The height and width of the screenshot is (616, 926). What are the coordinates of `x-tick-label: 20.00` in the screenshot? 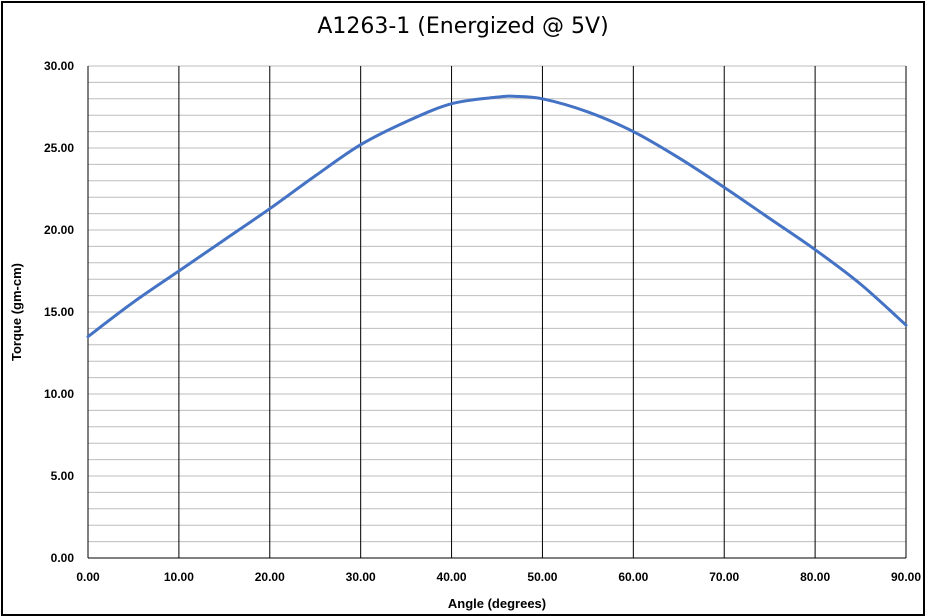 It's located at (270, 577).